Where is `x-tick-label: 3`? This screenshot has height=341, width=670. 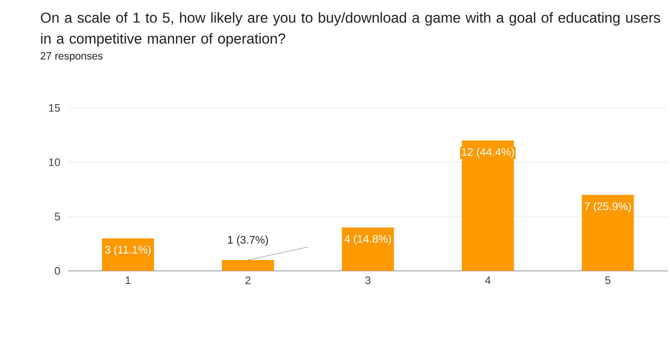
x-tick-label: 3 is located at coordinates (367, 280).